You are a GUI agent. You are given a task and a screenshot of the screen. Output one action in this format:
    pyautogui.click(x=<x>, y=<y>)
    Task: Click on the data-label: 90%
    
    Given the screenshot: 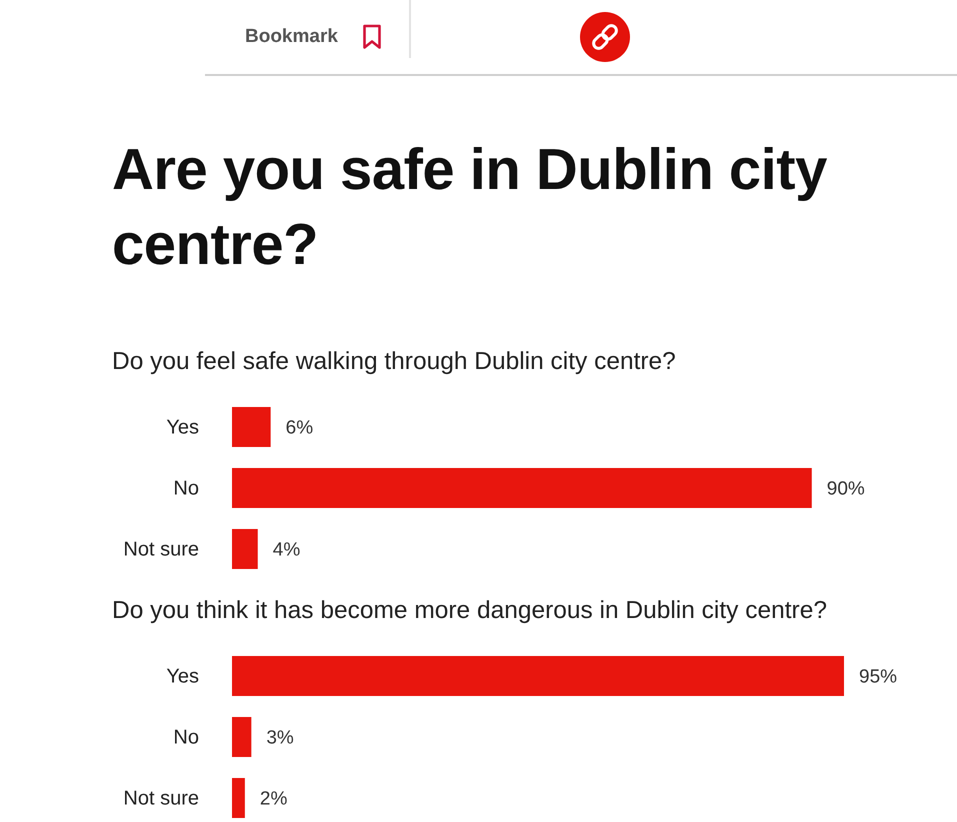 What is the action you would take?
    pyautogui.click(x=845, y=489)
    